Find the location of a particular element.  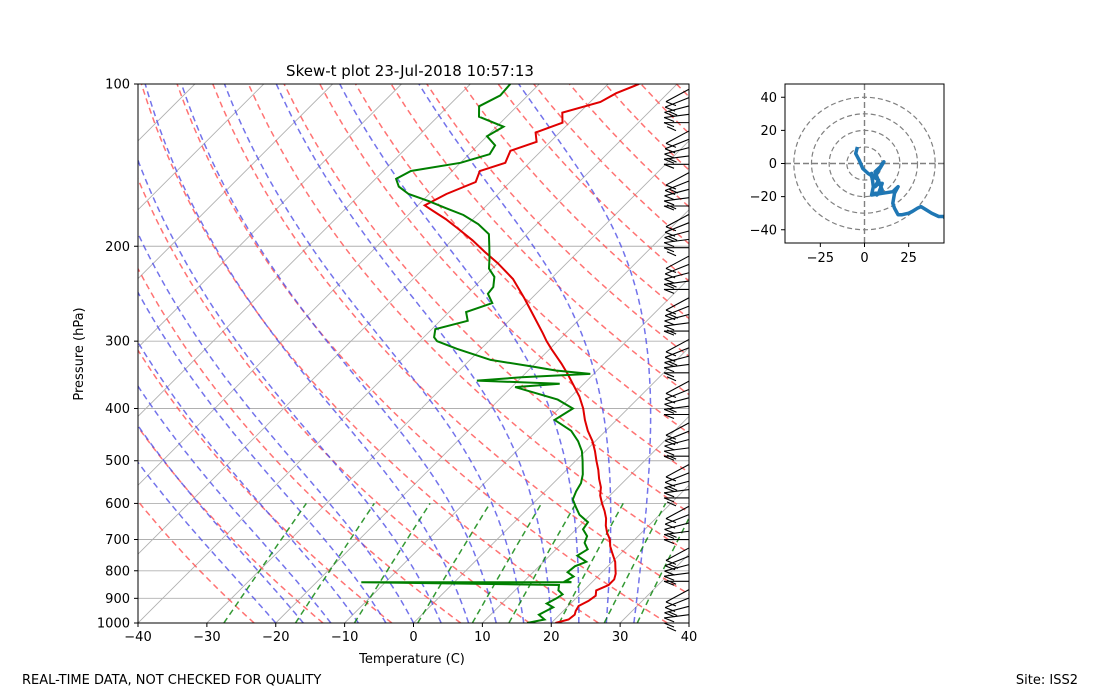

x-tick-label: 40 is located at coordinates (689, 637).